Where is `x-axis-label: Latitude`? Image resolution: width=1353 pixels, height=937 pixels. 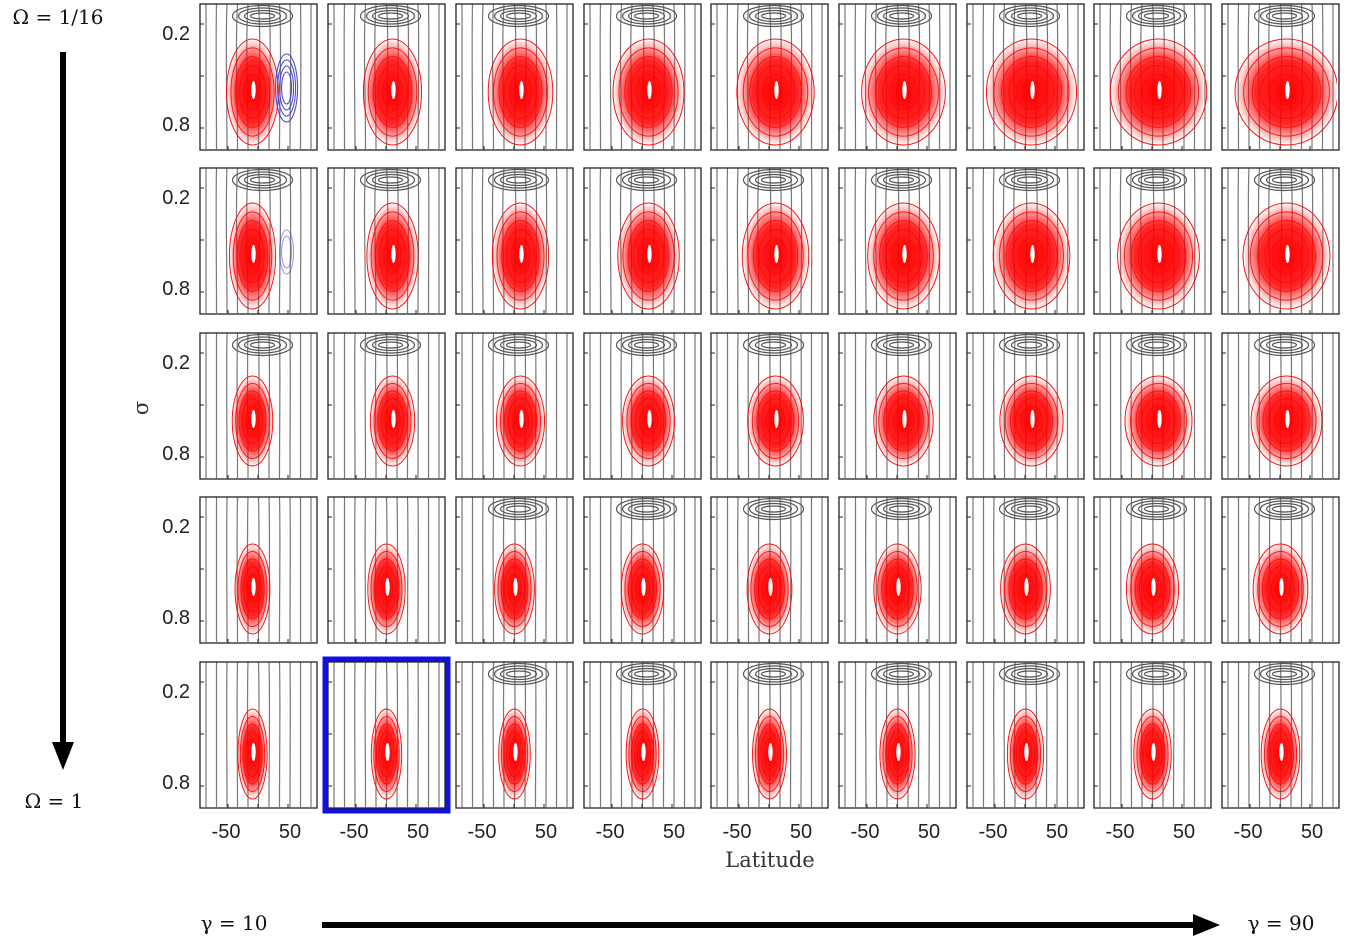 x-axis-label: Latitude is located at coordinates (769, 860).